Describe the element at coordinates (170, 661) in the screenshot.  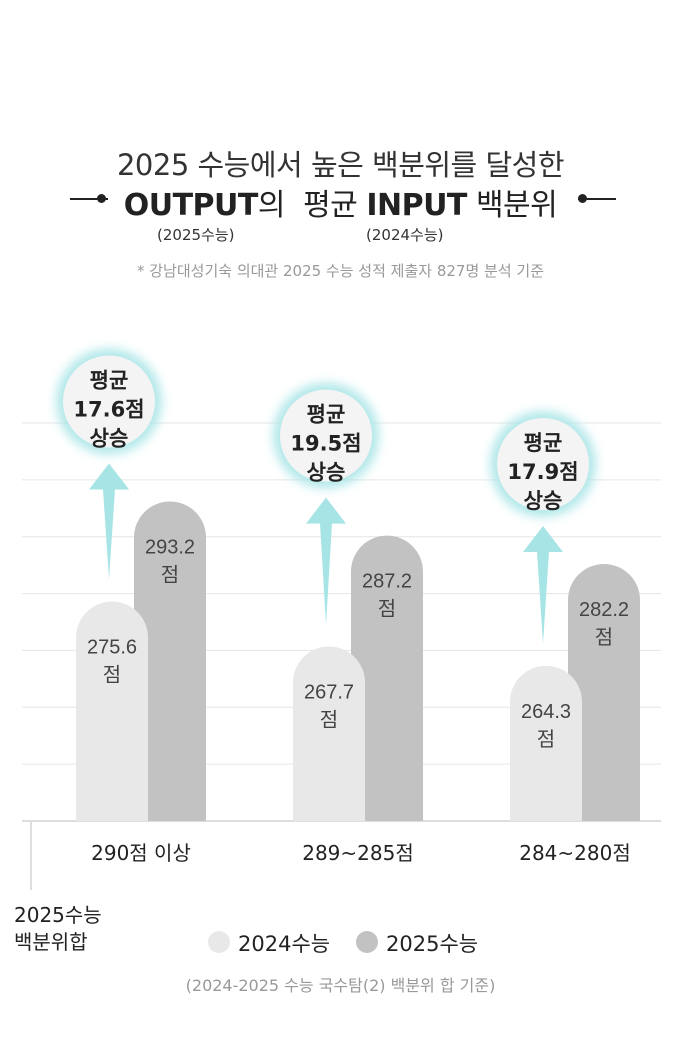
I see `bar-2025수능-1` at that location.